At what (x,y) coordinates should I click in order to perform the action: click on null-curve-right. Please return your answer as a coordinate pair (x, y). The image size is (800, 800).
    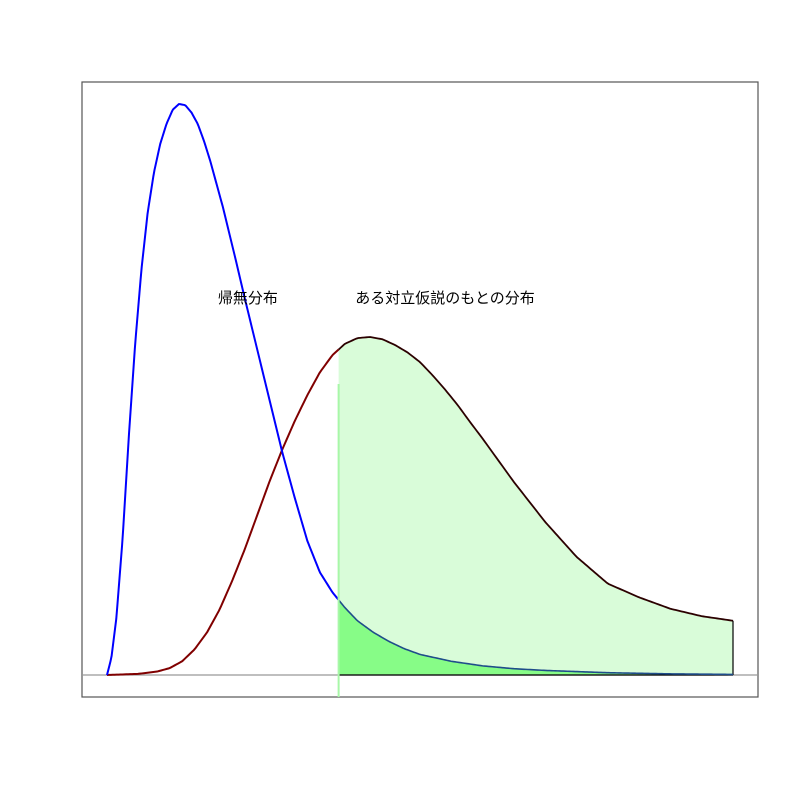
    Looking at the image, I should click on (535, 637).